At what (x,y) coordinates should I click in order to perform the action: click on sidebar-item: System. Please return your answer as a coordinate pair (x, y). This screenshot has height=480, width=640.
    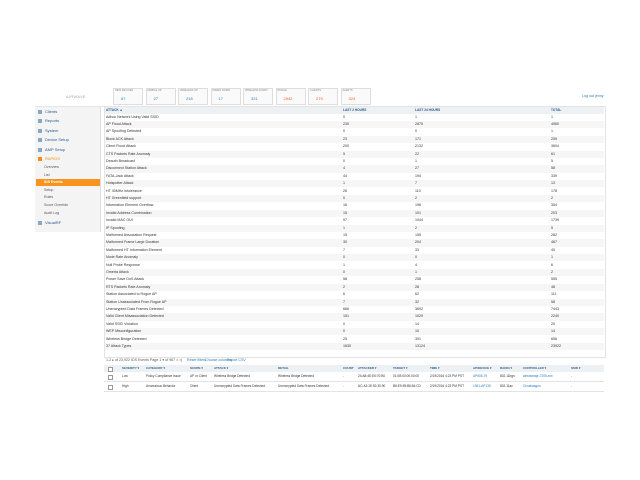
    Looking at the image, I should click on (52, 130).